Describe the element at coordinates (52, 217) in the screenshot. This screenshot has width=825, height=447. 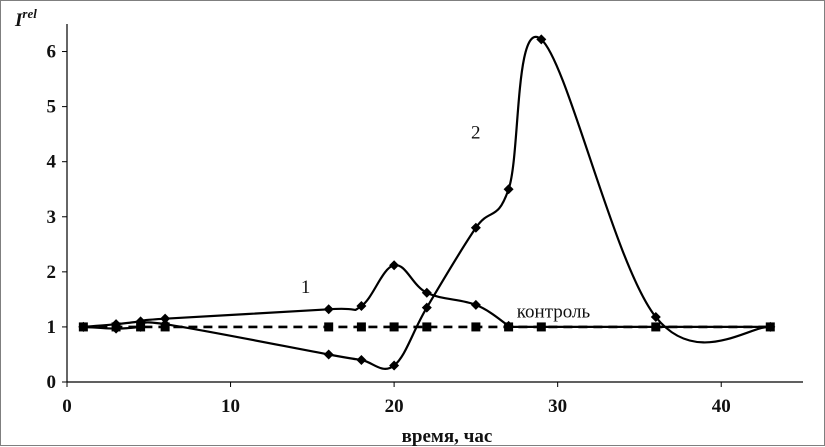
I see `y-tick-label: 3` at that location.